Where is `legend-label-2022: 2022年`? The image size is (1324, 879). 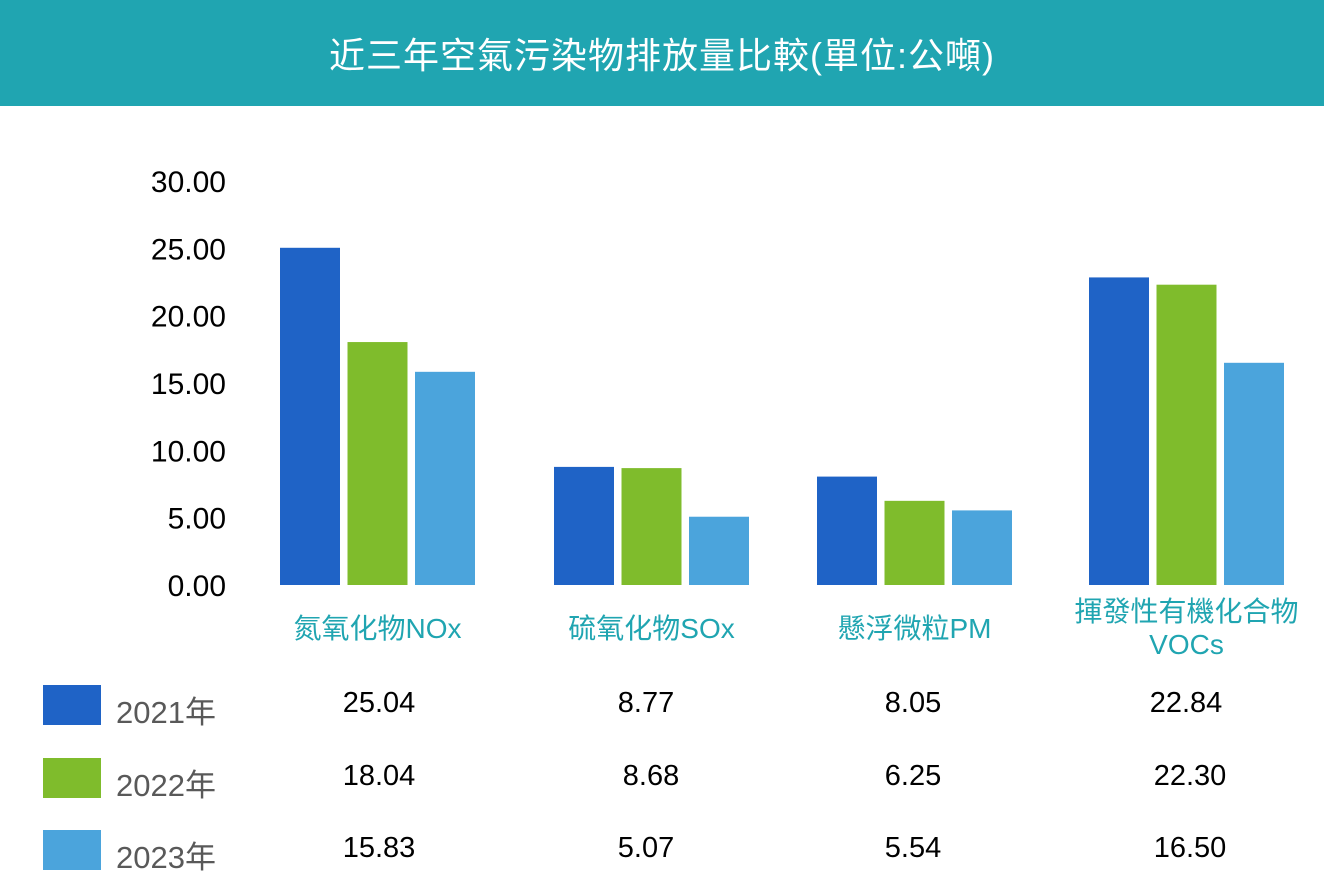
legend-label-2022: 2022年 is located at coordinates (166, 785).